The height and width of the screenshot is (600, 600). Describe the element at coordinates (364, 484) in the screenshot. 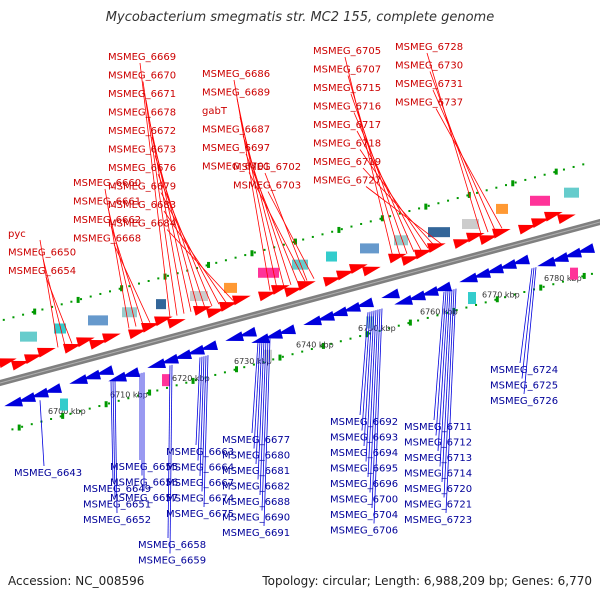

I see `reverse-gene-label: MSMEG_6696` at that location.